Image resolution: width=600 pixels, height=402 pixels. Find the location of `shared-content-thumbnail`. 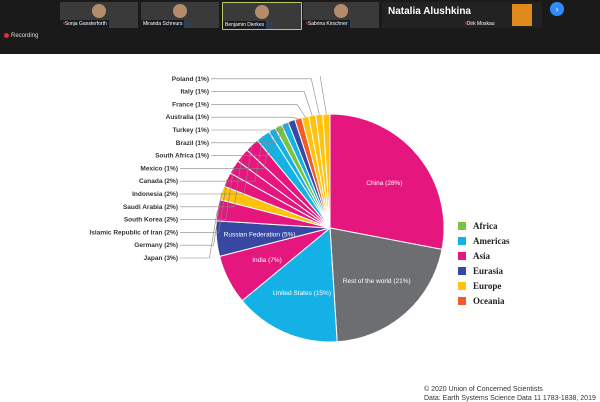

shared-content-thumbnail is located at coordinates (522, 15).